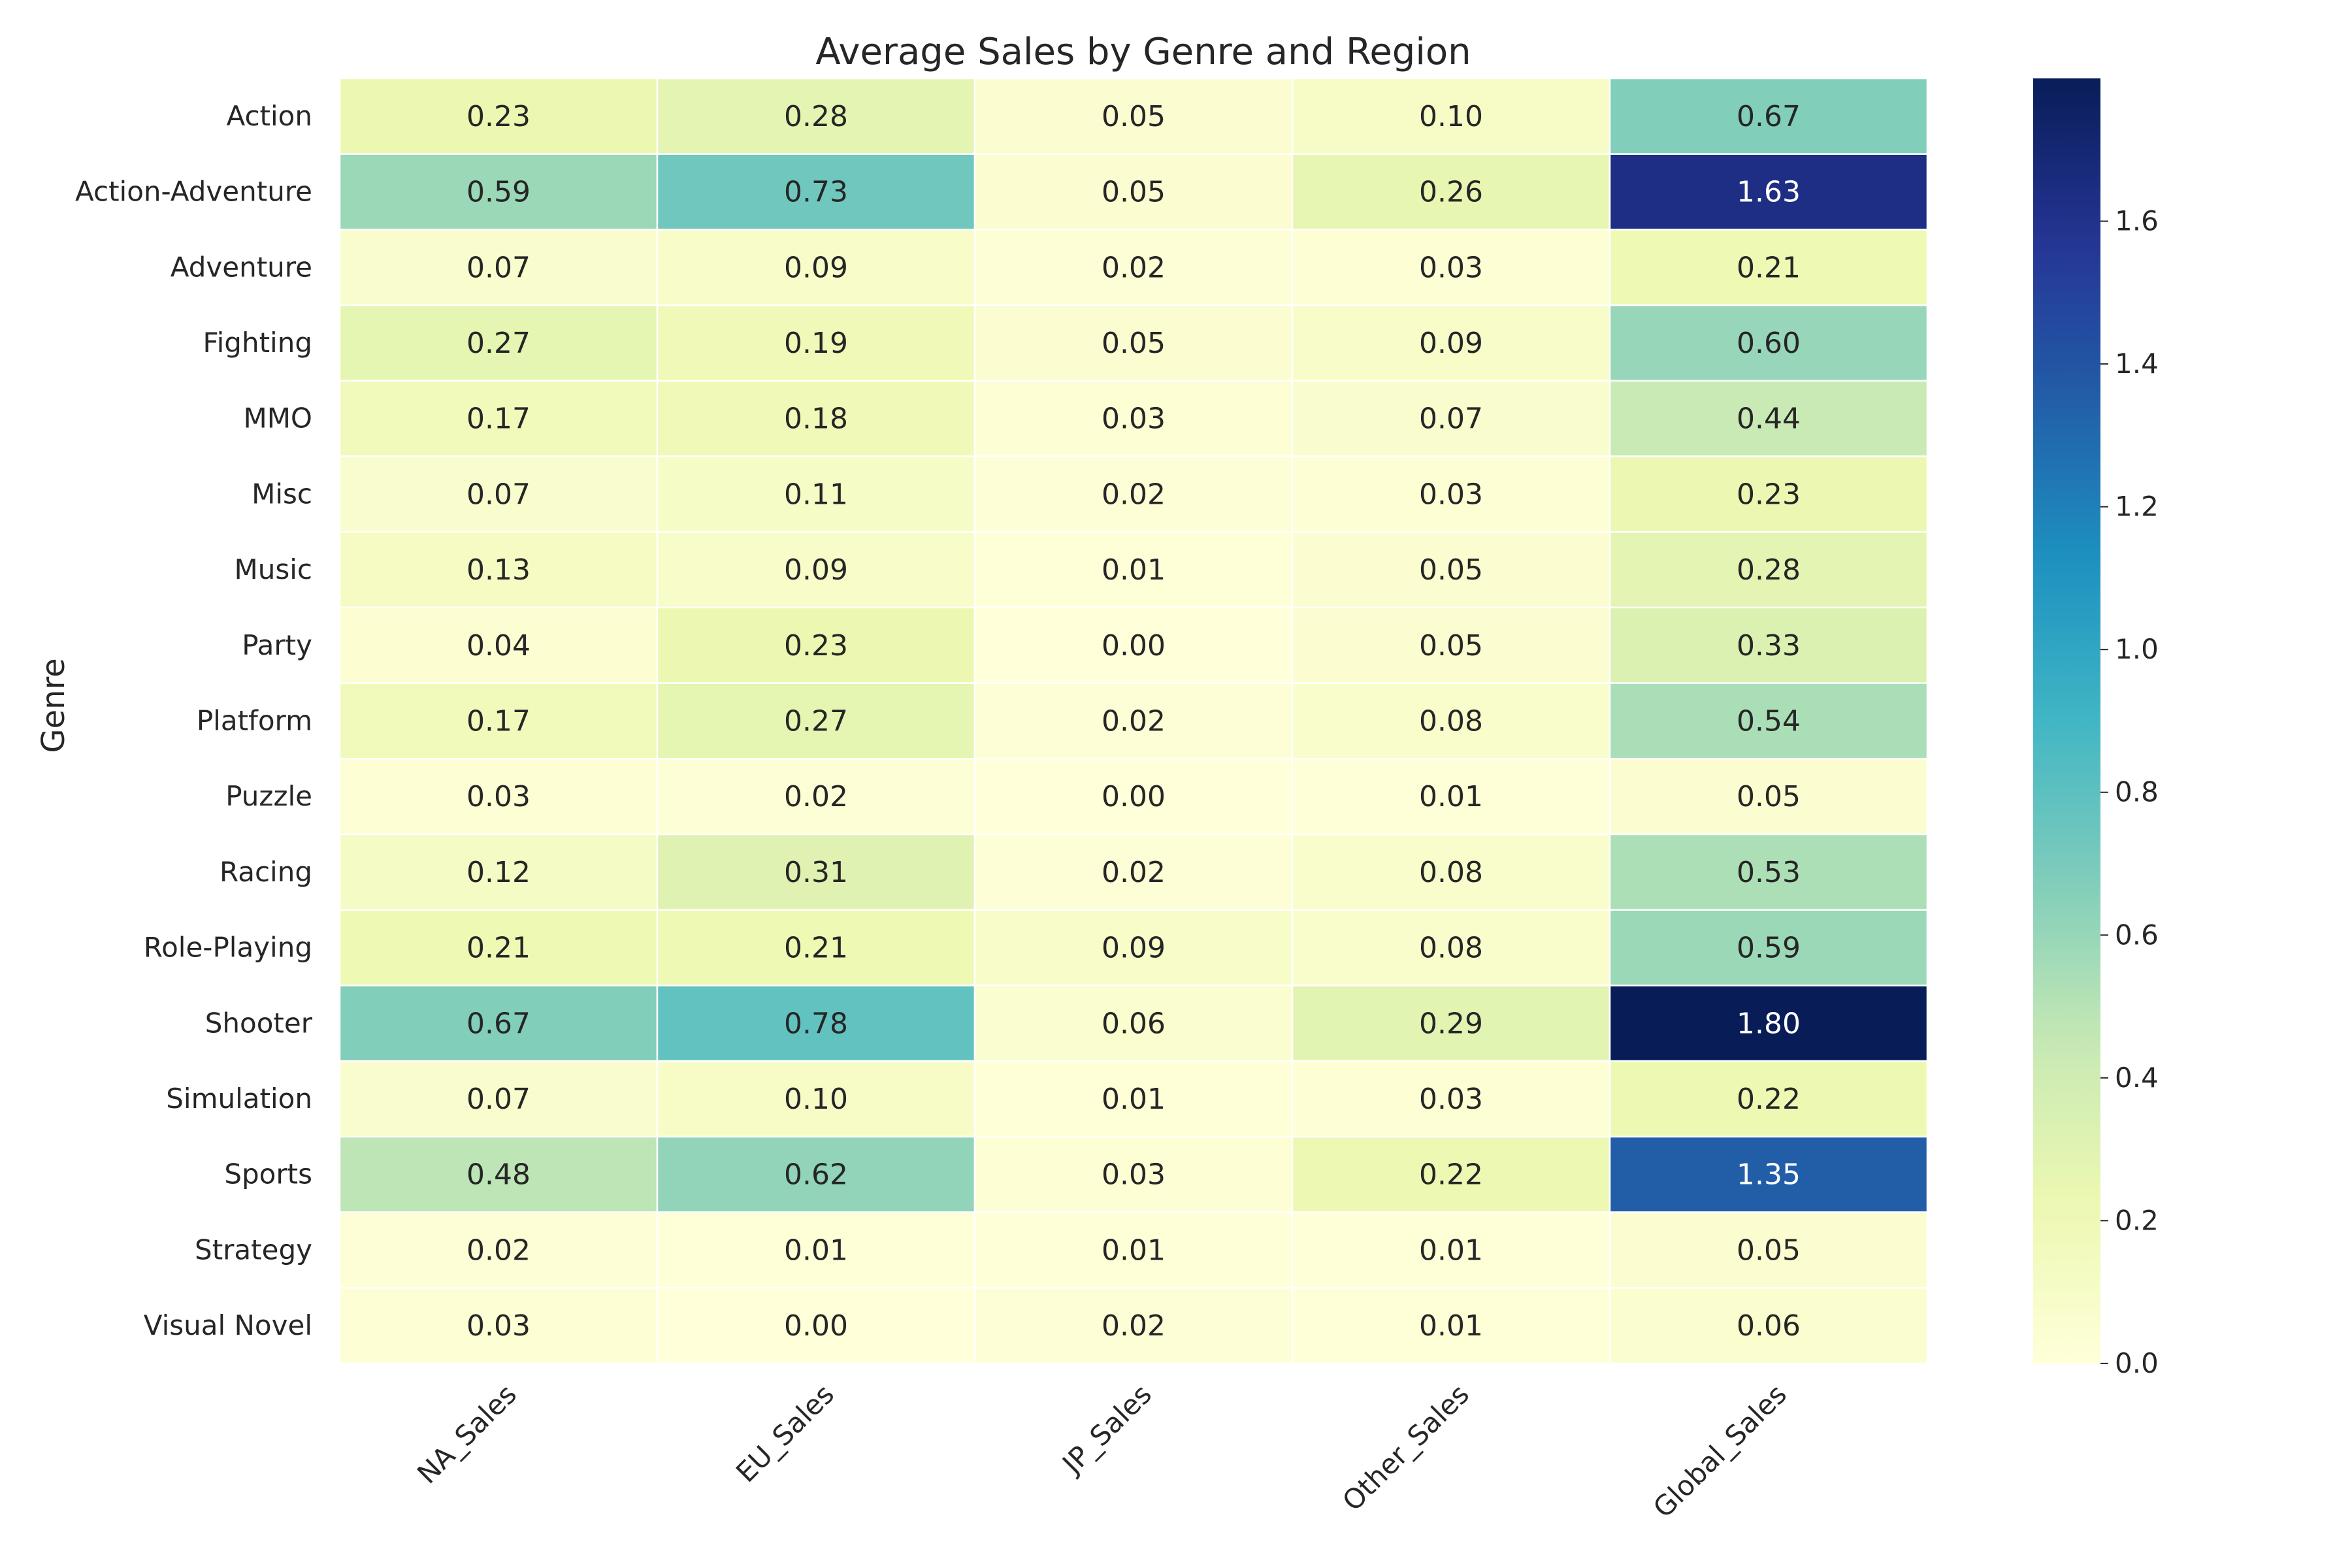 The image size is (2352, 1568). I want to click on cell-value-label: 0.10, so click(1451, 116).